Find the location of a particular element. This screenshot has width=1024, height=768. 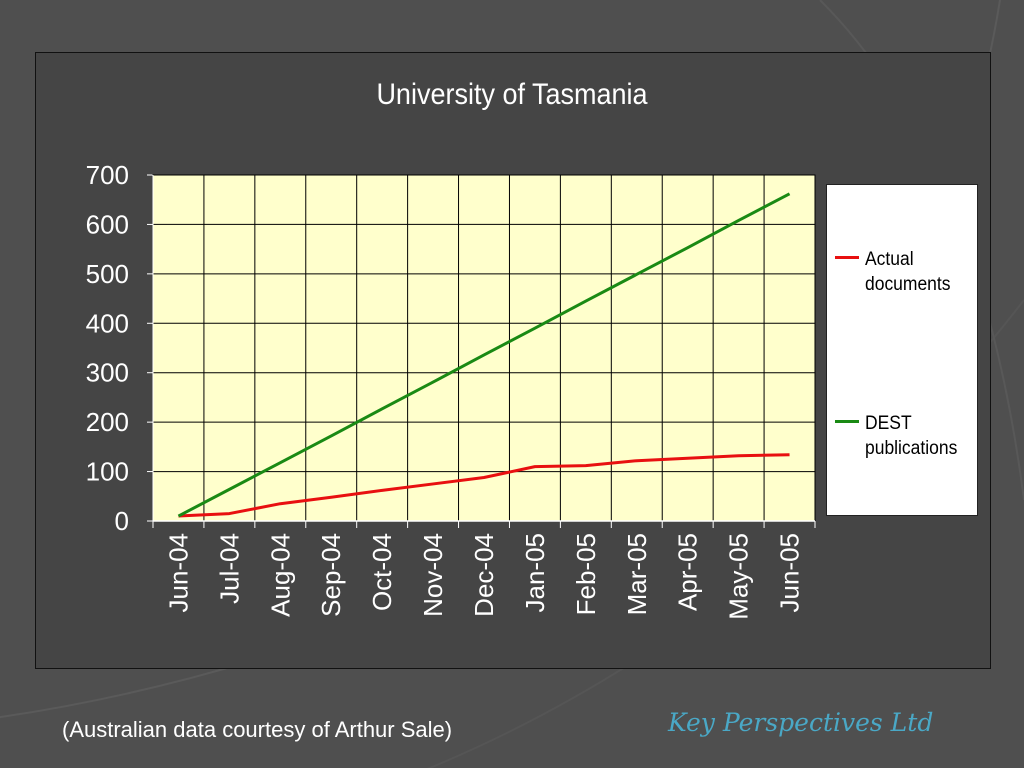

legend-label-dest: DEST publications is located at coordinates (911, 436).